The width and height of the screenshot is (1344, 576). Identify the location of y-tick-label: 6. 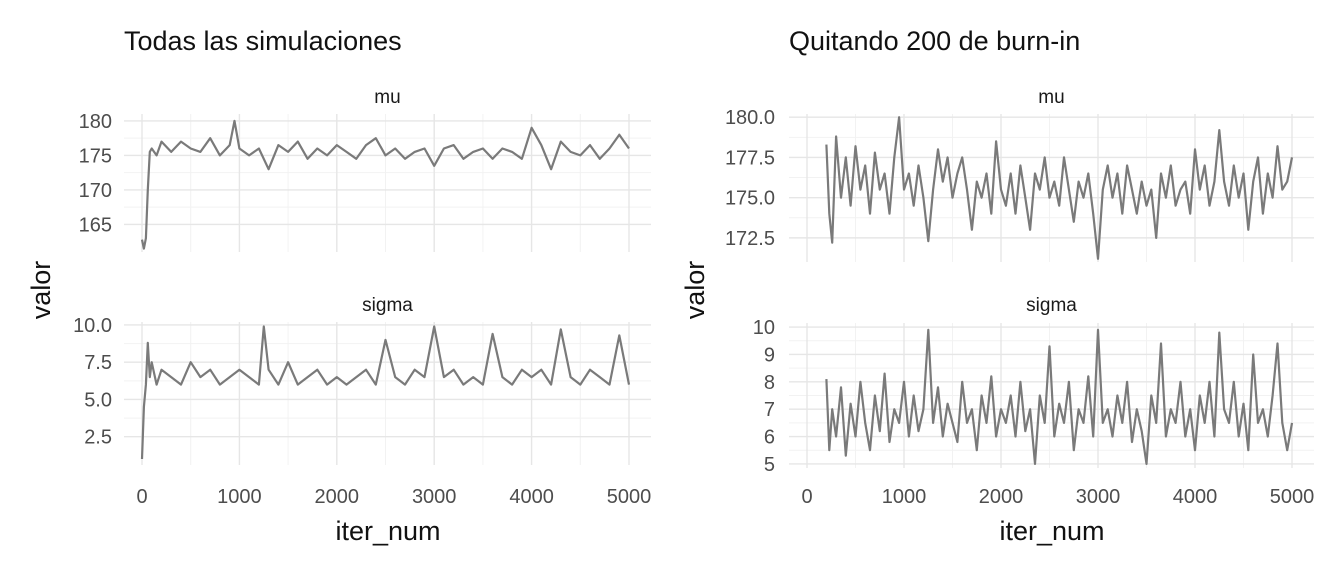
(769, 438).